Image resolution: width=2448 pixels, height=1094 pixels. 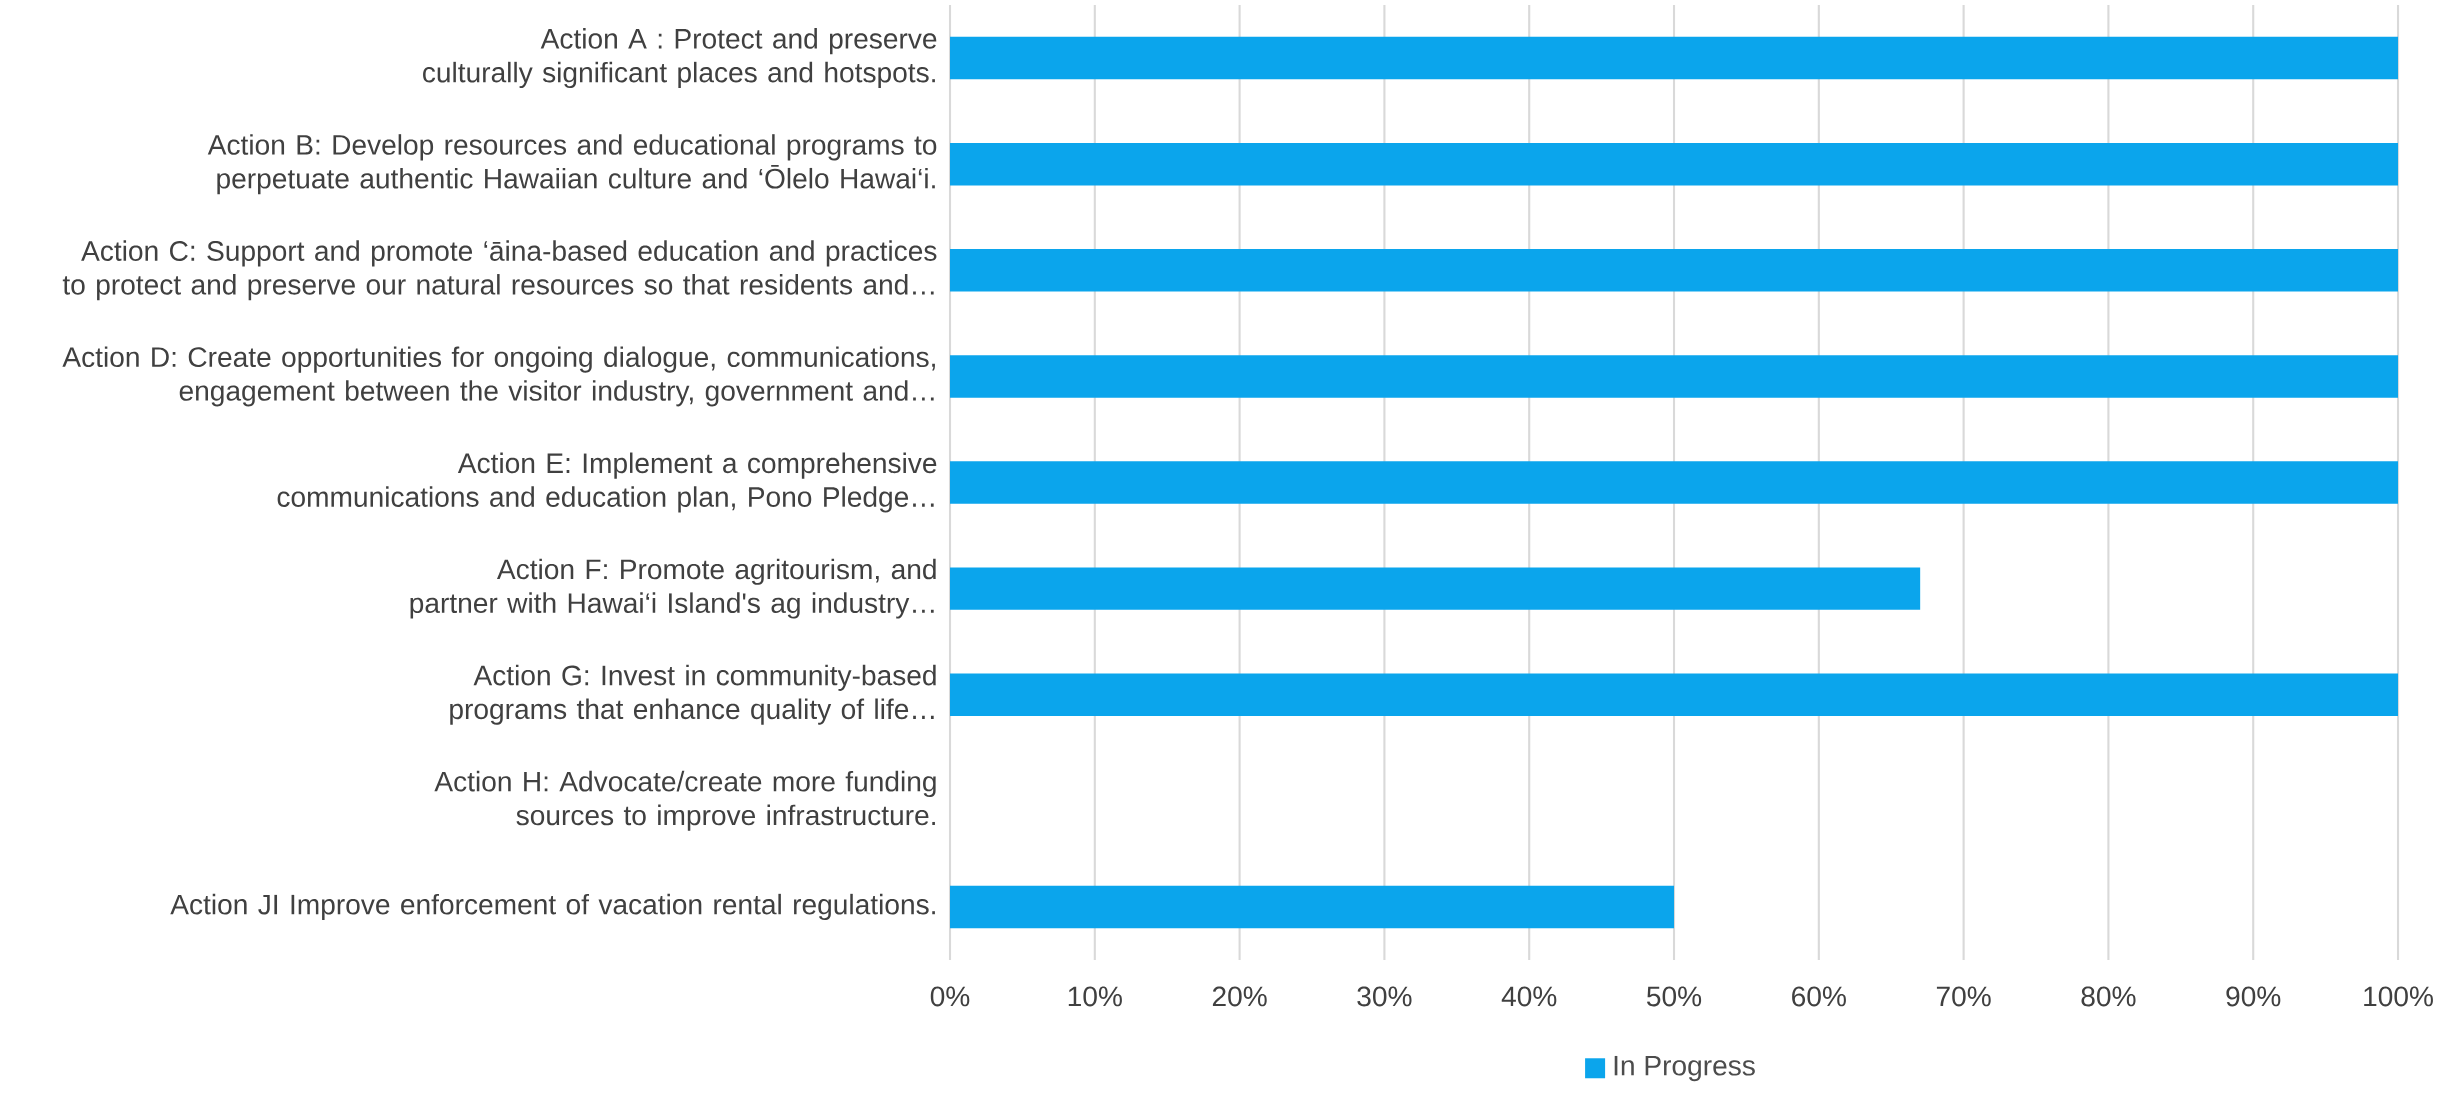 I want to click on y-tick-label: Action B: Develop resources and educational programs to perpetuate authentic Hawaiian culture and ‘Ōlelo Hawai‘i., so click(x=572, y=164).